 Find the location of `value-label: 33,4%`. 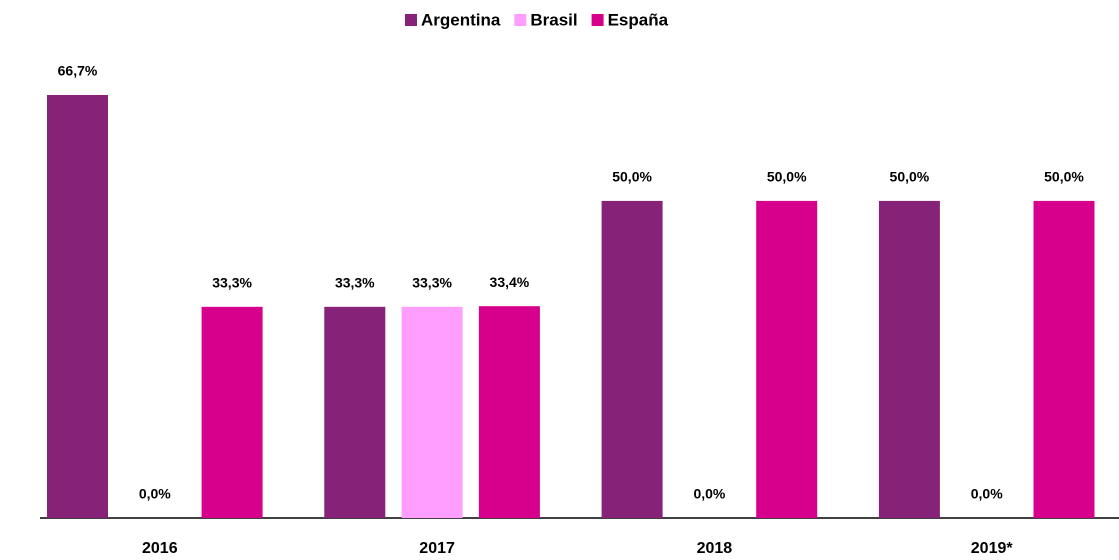

value-label: 33,4% is located at coordinates (510, 282).